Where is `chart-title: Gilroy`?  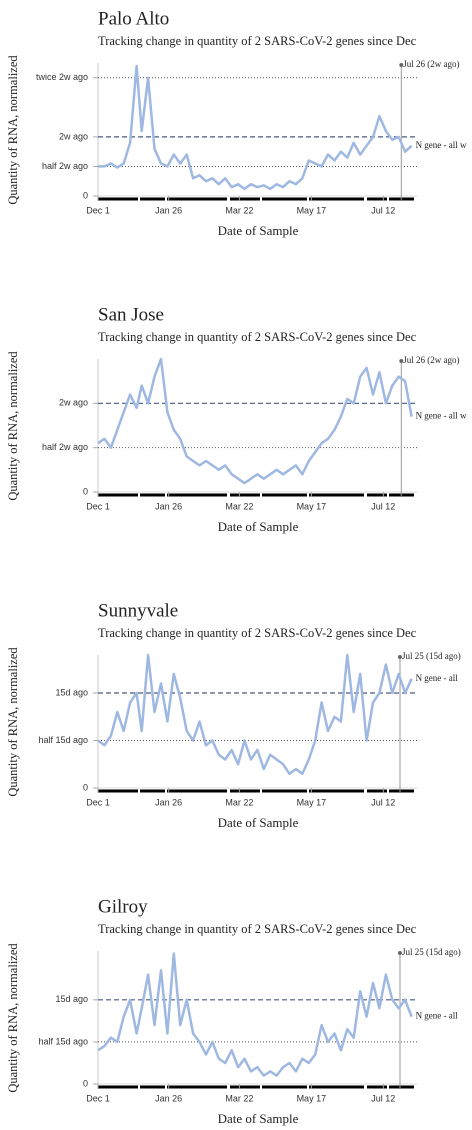
chart-title: Gilroy is located at coordinates (123, 906).